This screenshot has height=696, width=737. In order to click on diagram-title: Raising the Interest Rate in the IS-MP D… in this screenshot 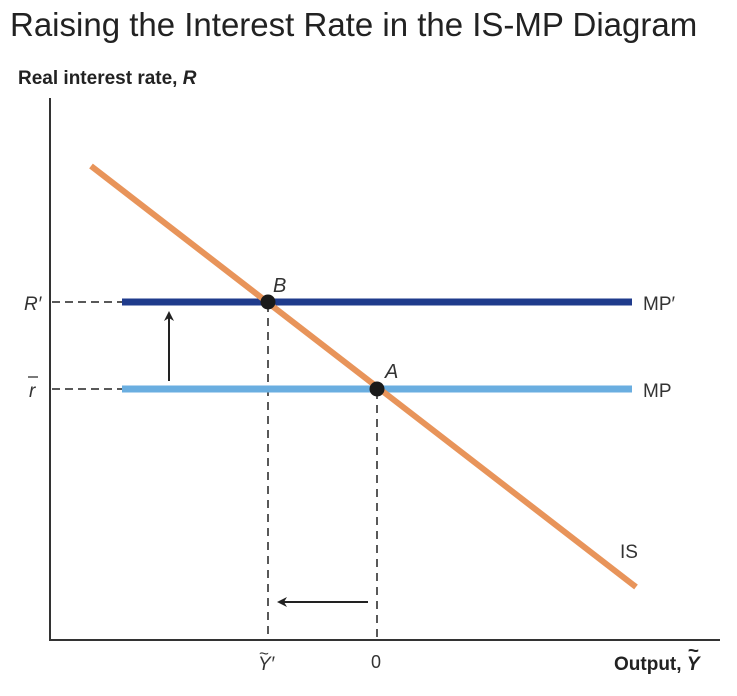, I will do `click(354, 24)`.